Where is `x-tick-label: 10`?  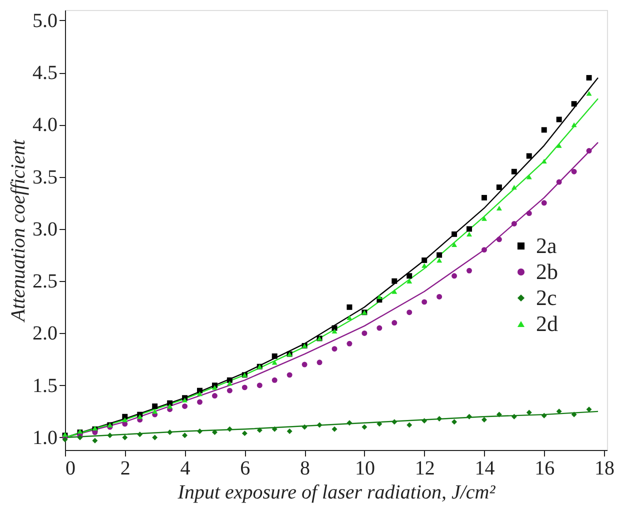
x-tick-label: 10 is located at coordinates (364, 469).